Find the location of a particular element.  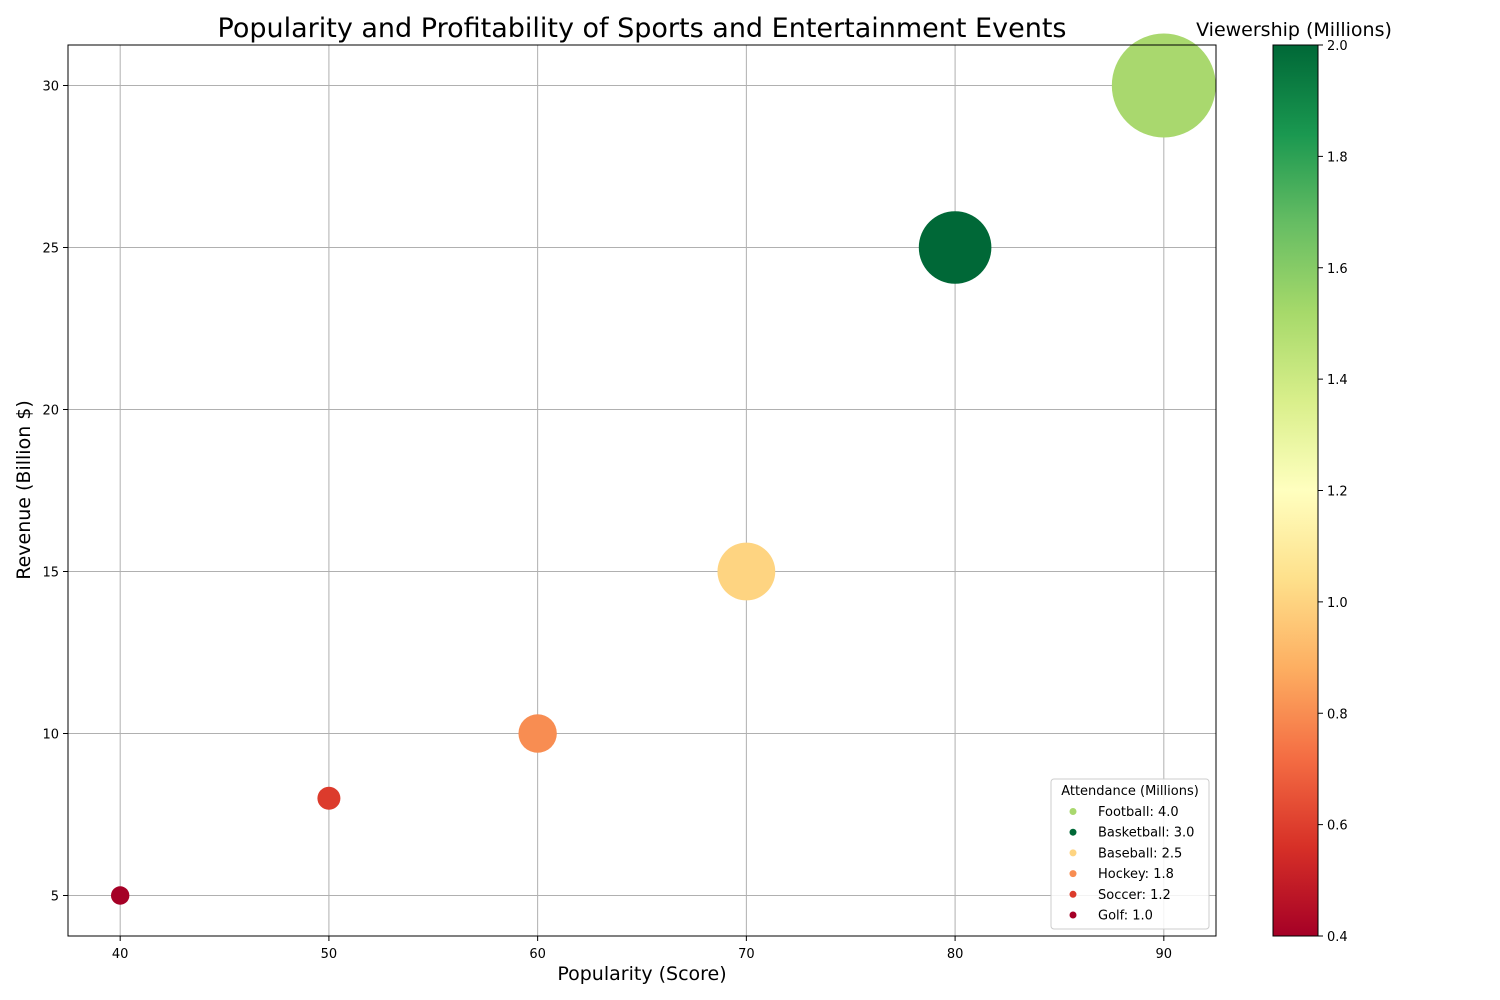

legend-entry: Football: 4.0 is located at coordinates (1138, 812).